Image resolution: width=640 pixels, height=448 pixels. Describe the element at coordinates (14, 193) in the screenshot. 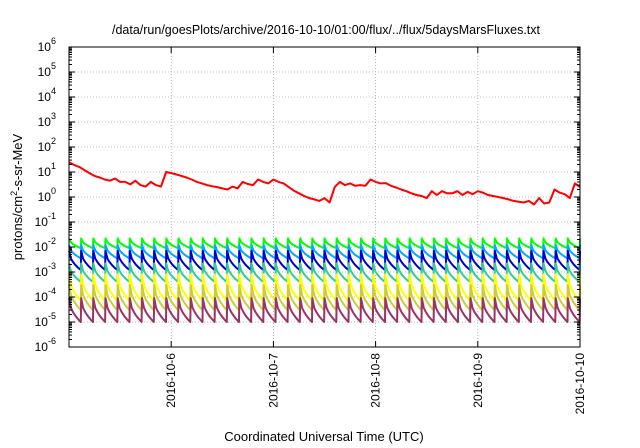

I see `y-axis-label-sup: 2` at that location.